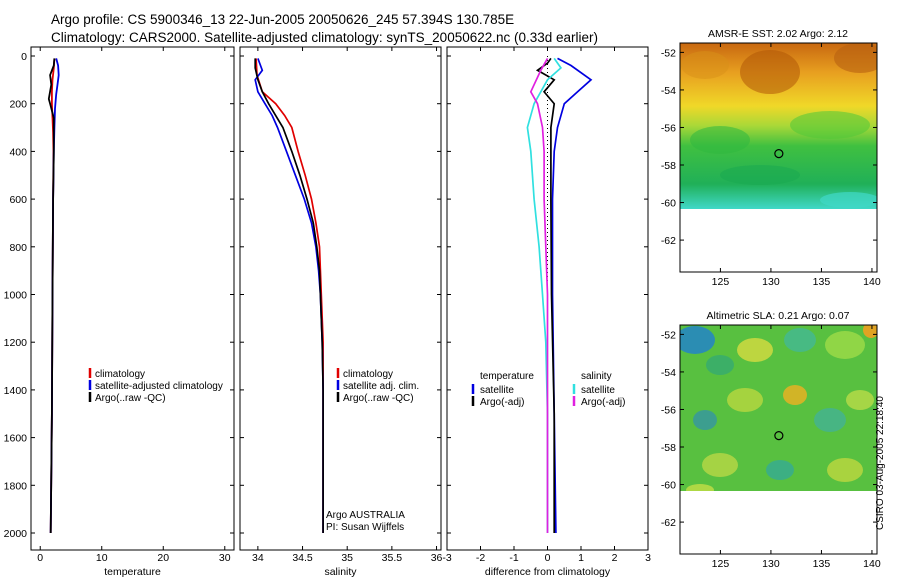 This screenshot has width=900, height=580. What do you see at coordinates (437, 558) in the screenshot?
I see `x-tick-label: 36` at bounding box center [437, 558].